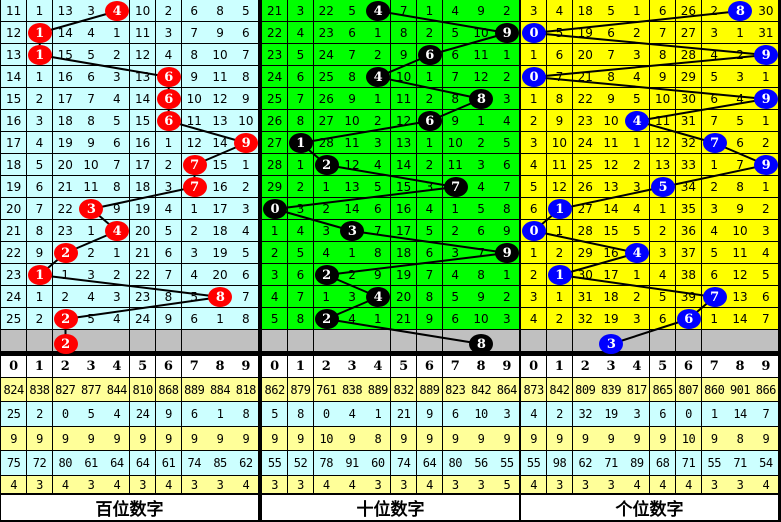 This screenshot has width=781, height=522. Describe the element at coordinates (65, 390) in the screenshot. I see `stat-cell: 827` at that location.